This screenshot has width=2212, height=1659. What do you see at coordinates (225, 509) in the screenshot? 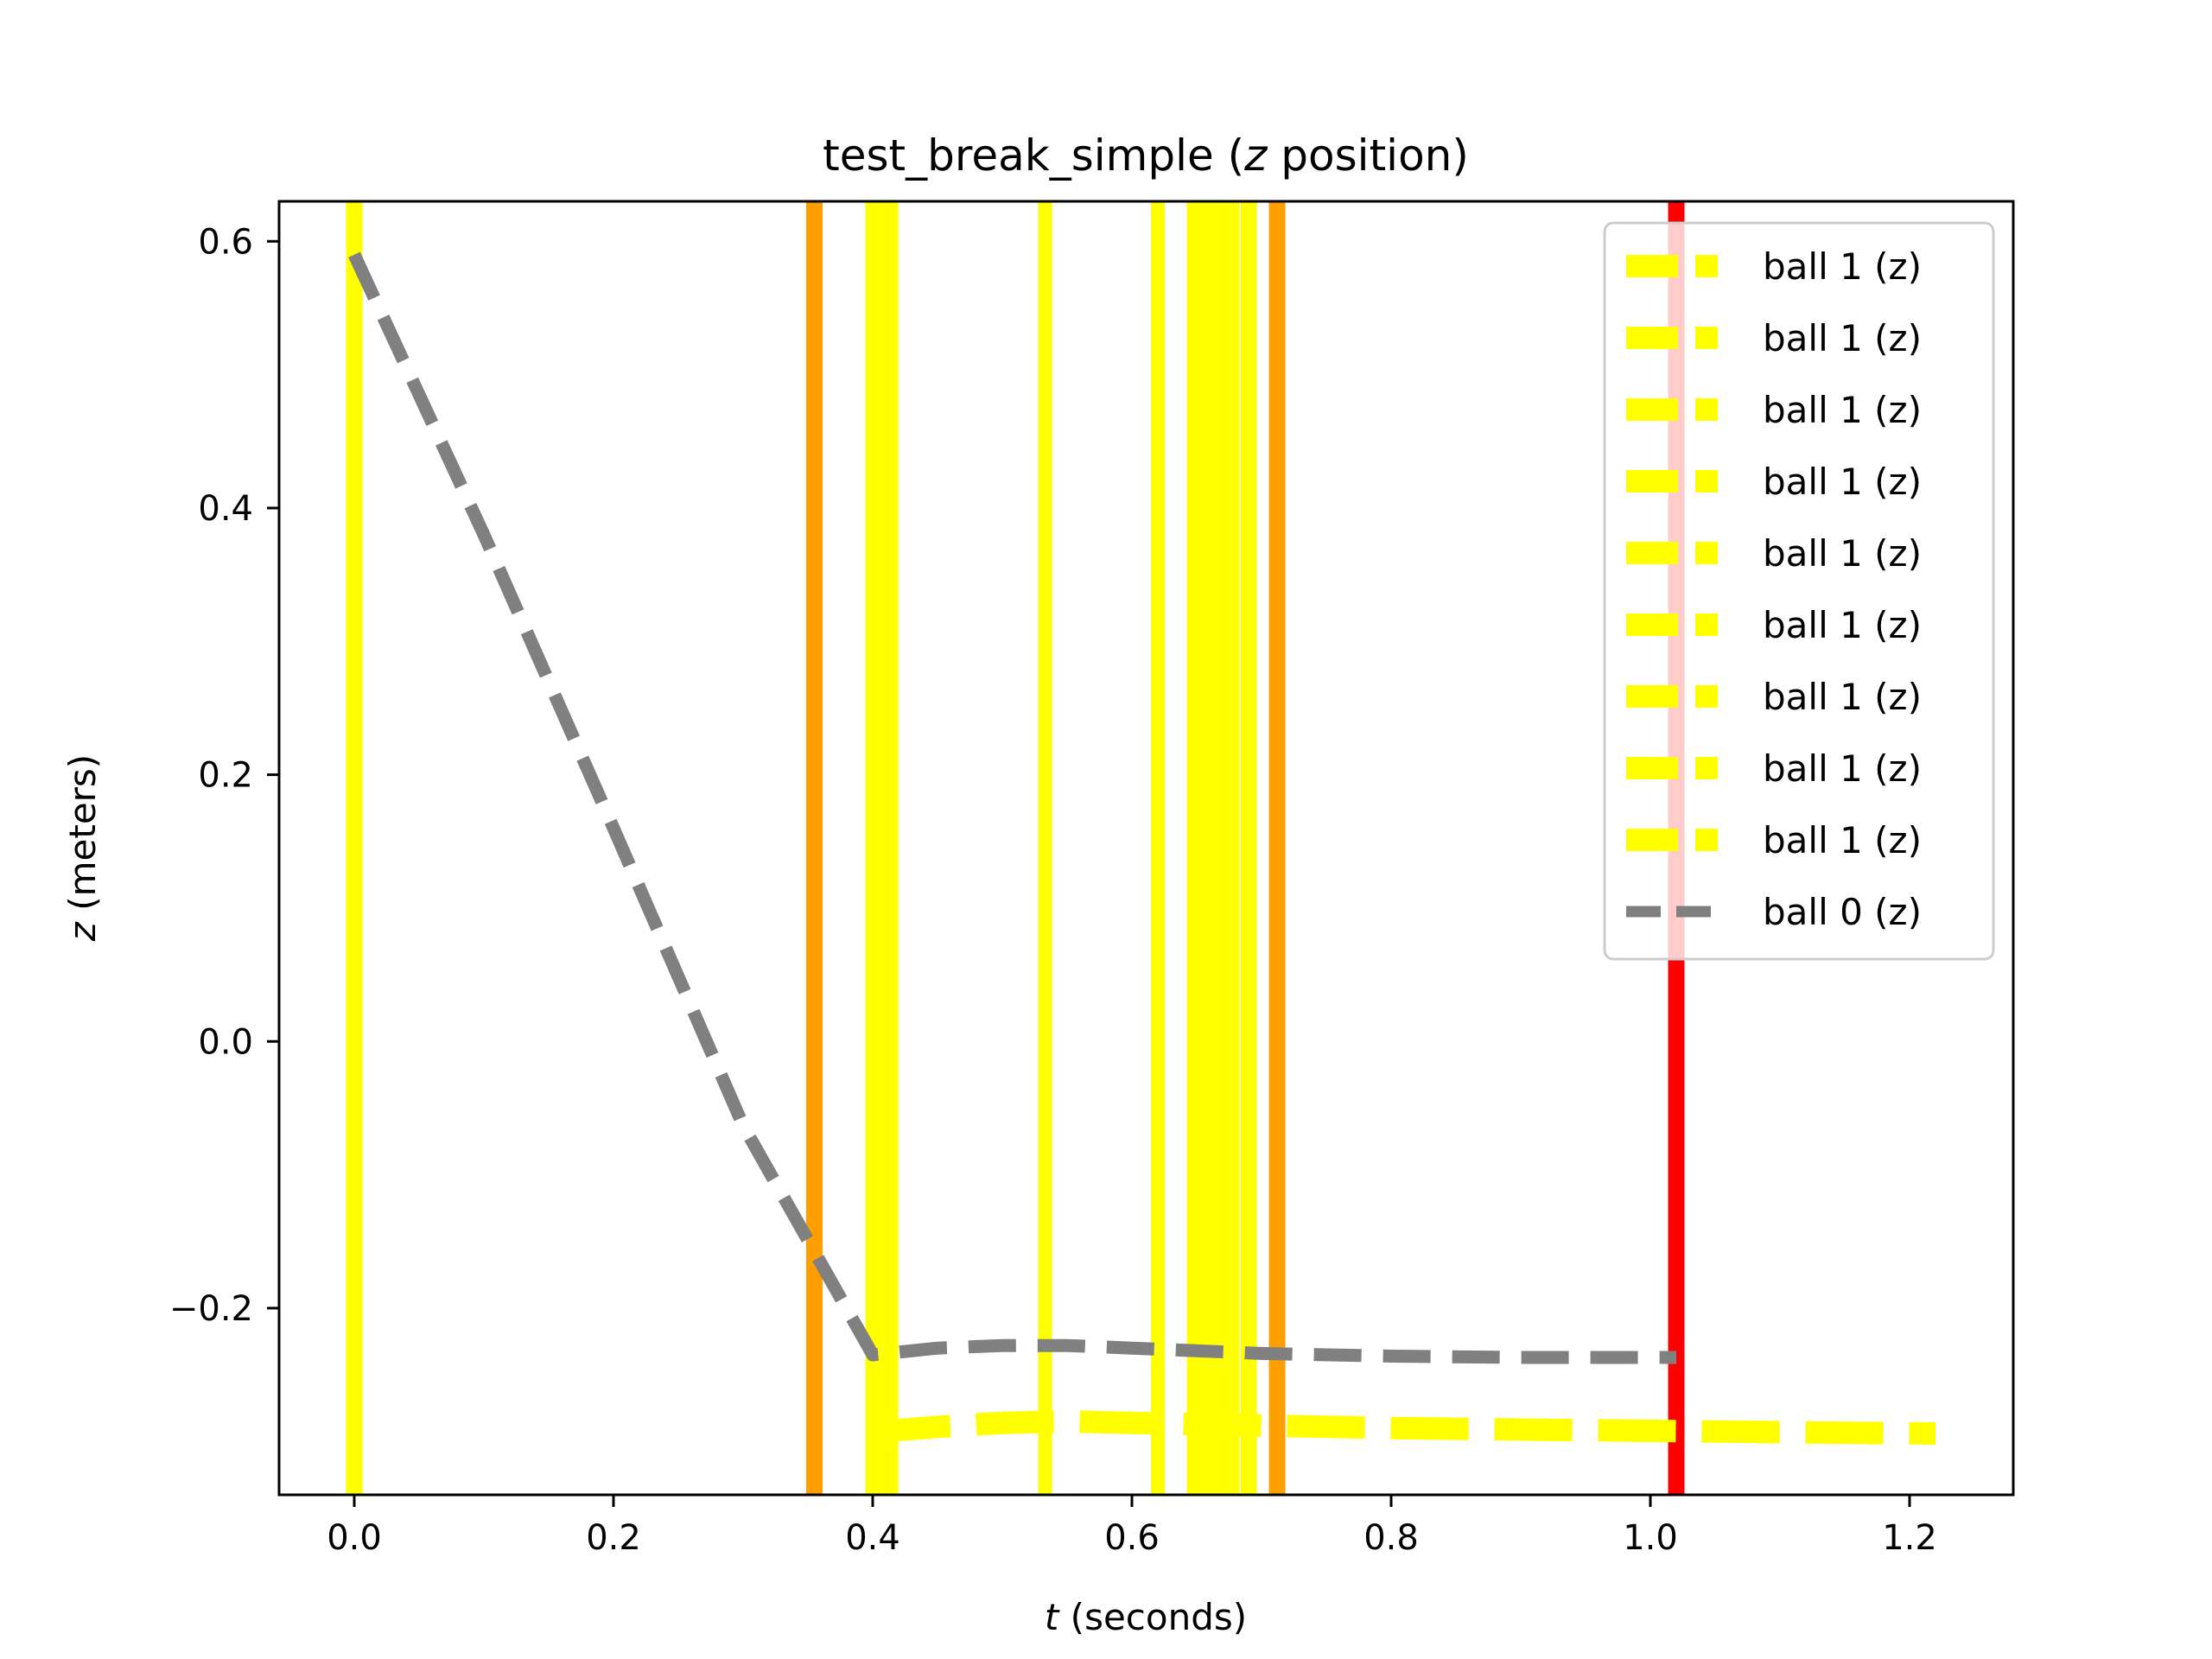
I see `y-tick-label-4: 0.4` at bounding box center [225, 509].